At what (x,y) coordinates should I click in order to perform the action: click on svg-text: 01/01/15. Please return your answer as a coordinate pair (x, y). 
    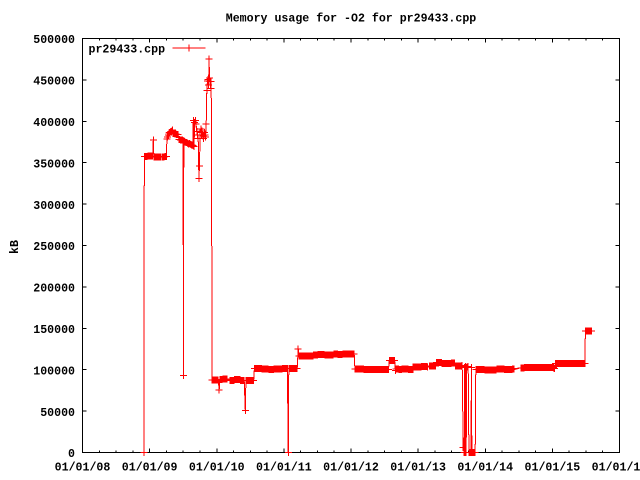
    Looking at the image, I should click on (553, 468).